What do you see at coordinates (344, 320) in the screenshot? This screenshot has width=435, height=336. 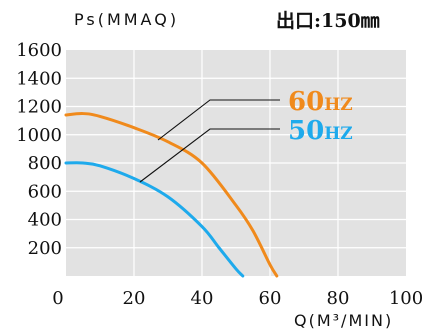 I see `x-axis-label: Q(M³/MIN)` at bounding box center [344, 320].